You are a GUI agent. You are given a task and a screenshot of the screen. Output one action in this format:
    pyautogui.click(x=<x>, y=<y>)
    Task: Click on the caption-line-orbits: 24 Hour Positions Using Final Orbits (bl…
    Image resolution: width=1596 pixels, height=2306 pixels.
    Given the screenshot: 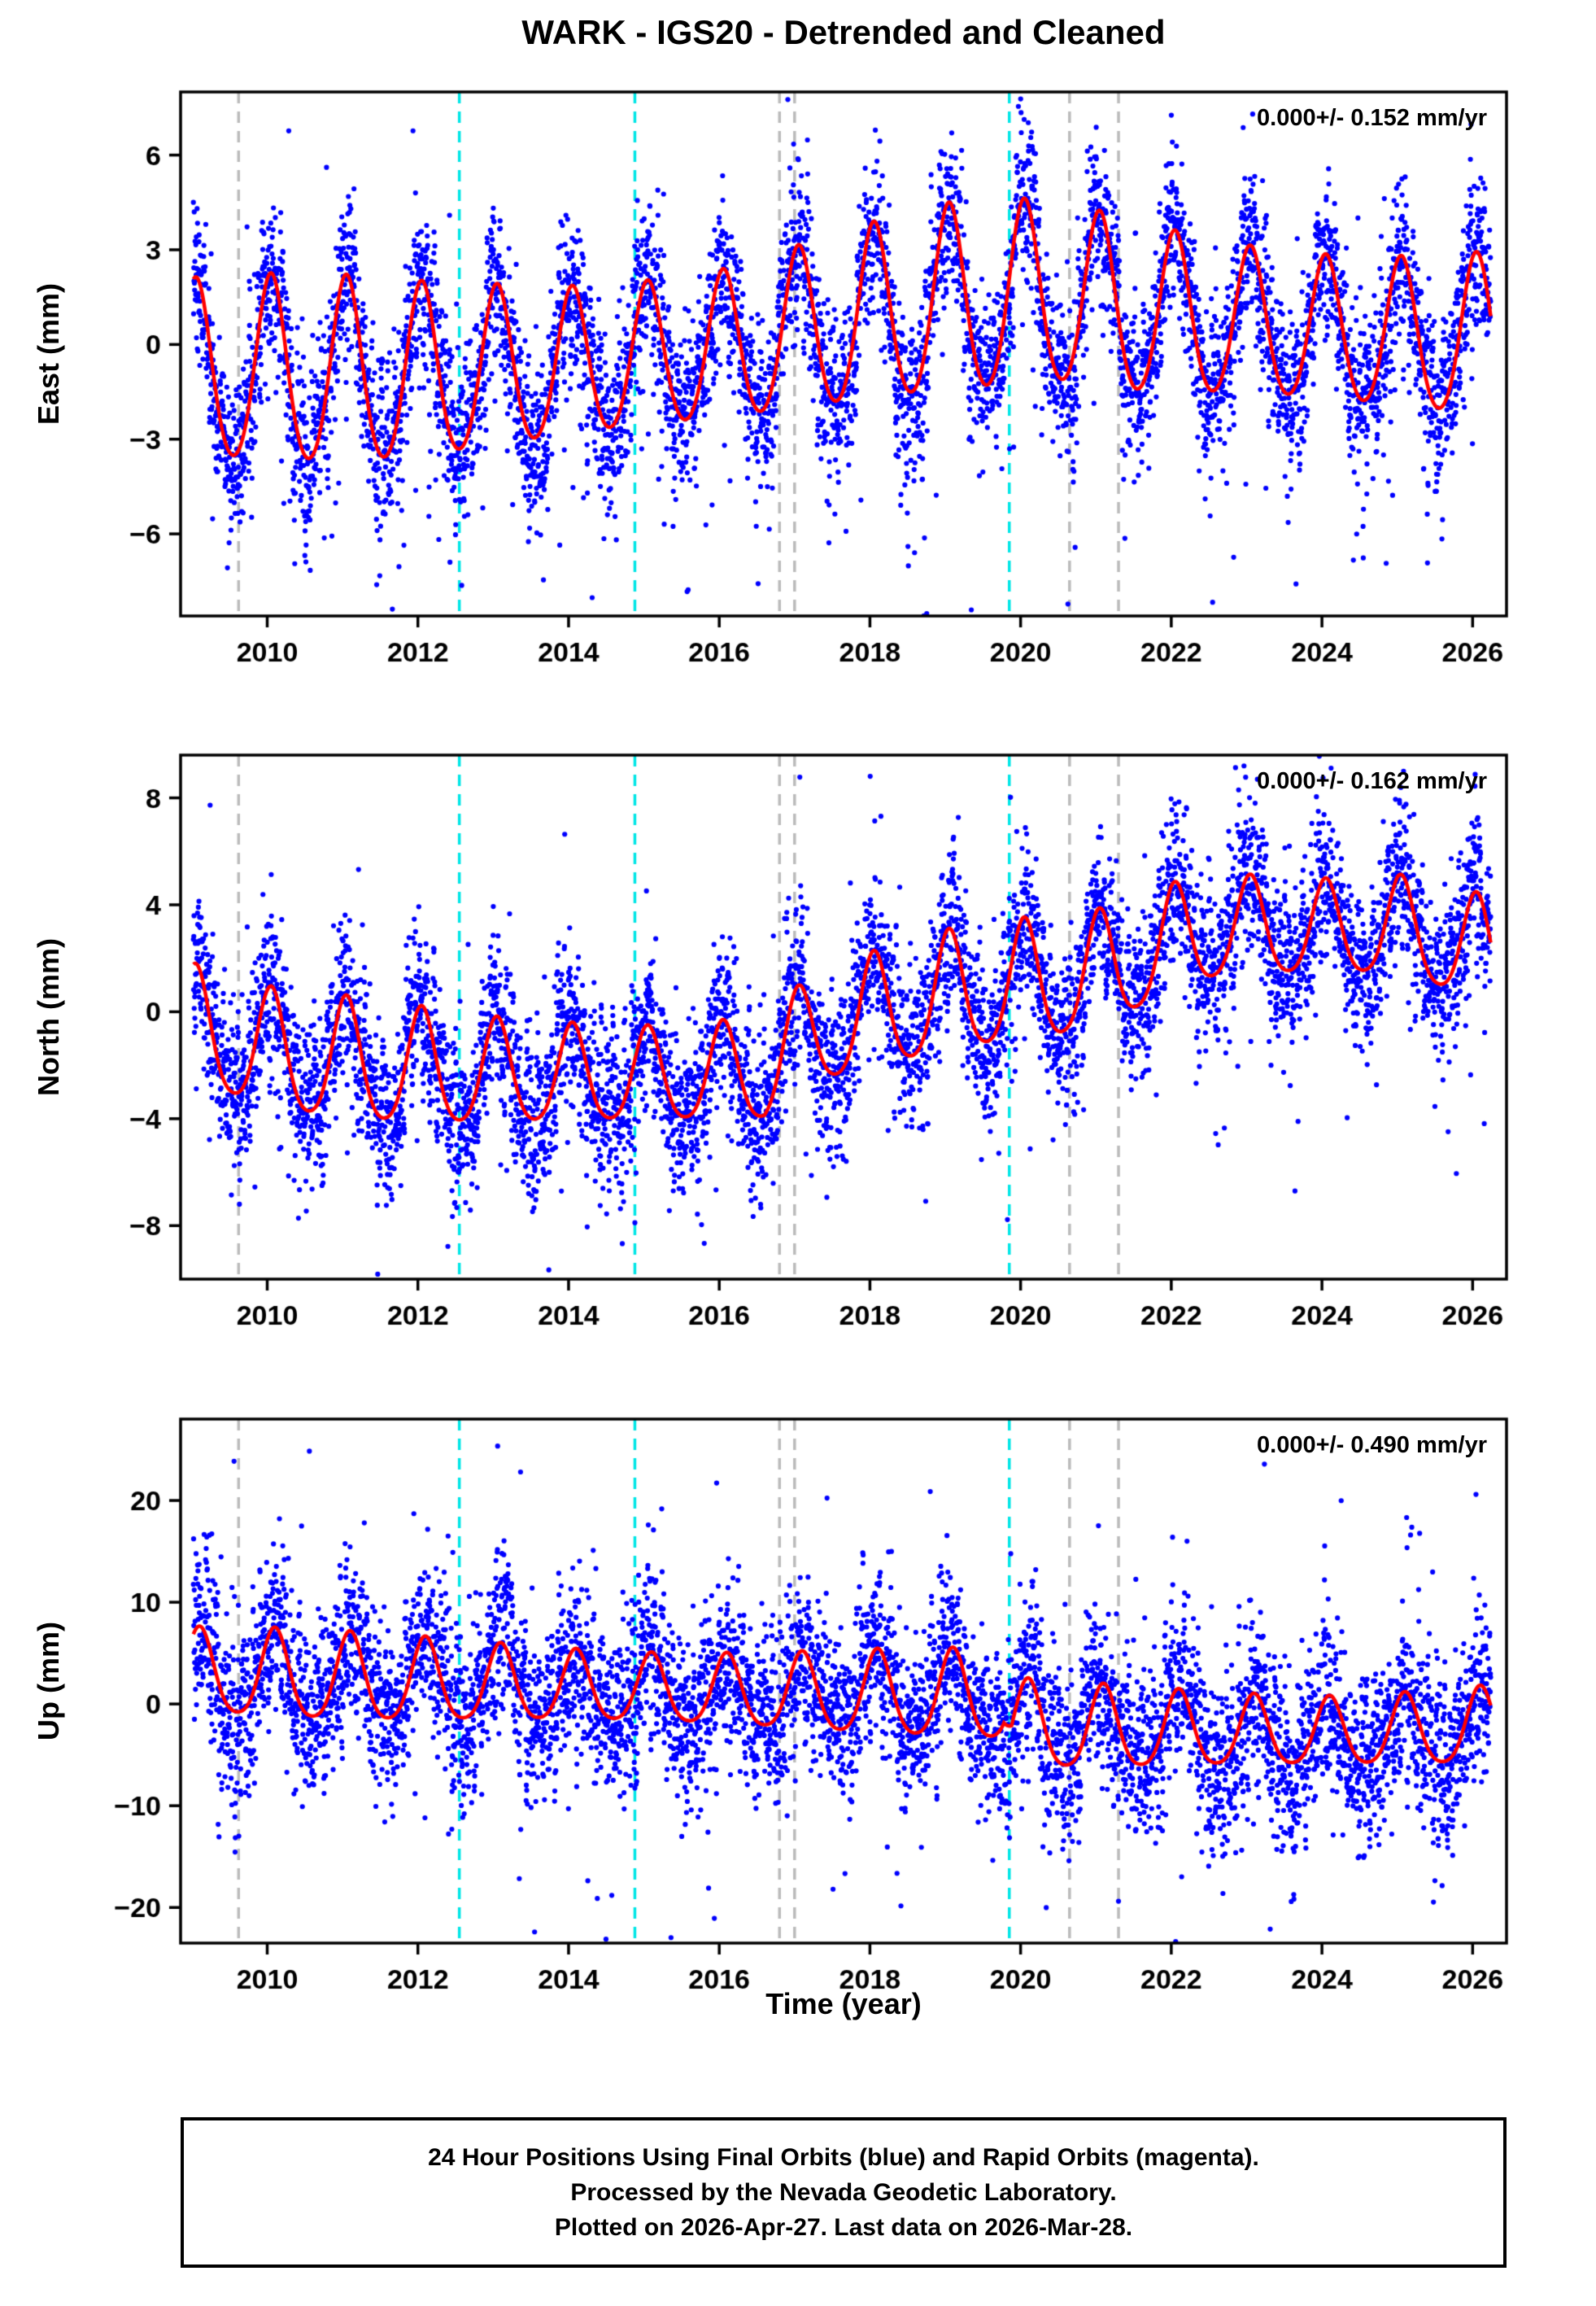 What is the action you would take?
    pyautogui.click(x=843, y=2157)
    